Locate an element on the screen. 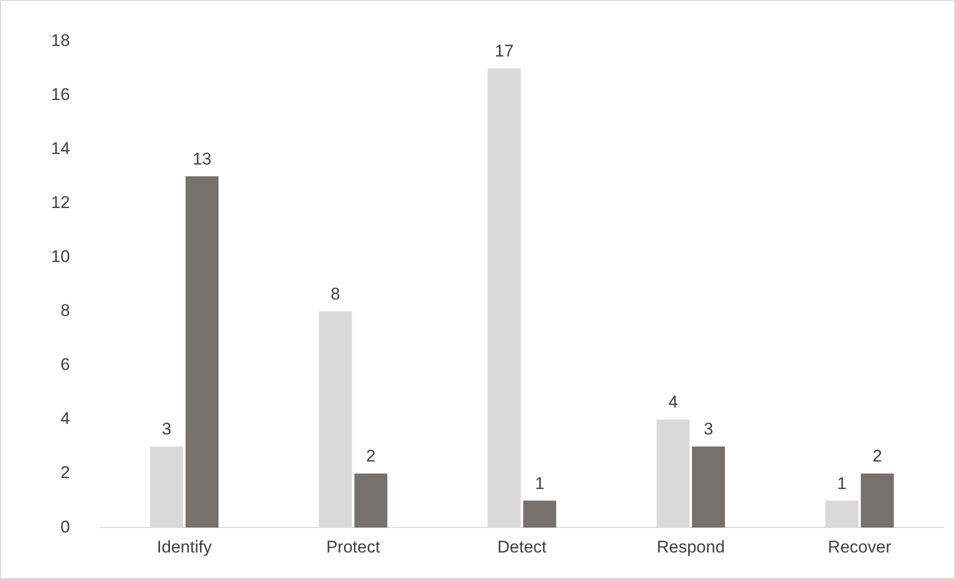 The width and height of the screenshot is (955, 579). y-tick-label: 4 is located at coordinates (65, 418).